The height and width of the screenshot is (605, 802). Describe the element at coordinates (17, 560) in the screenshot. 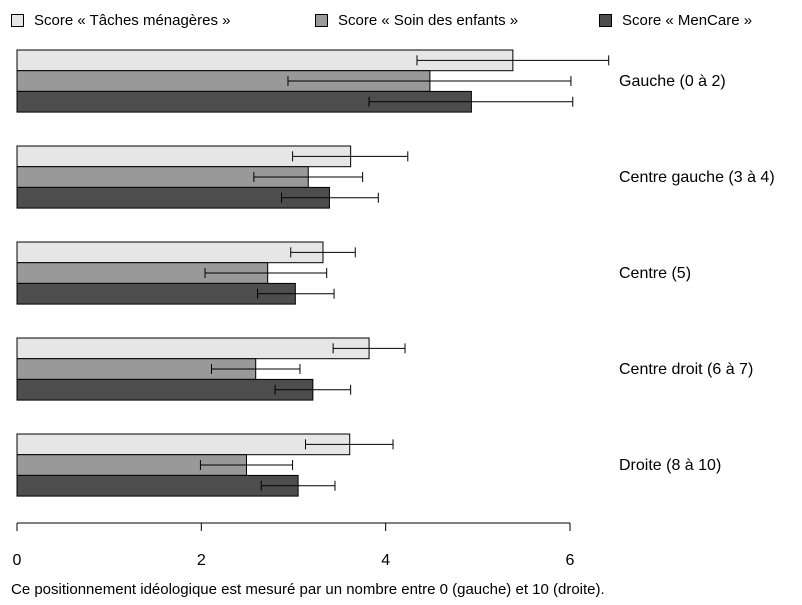

I see `x-tick-label-0: 0` at that location.